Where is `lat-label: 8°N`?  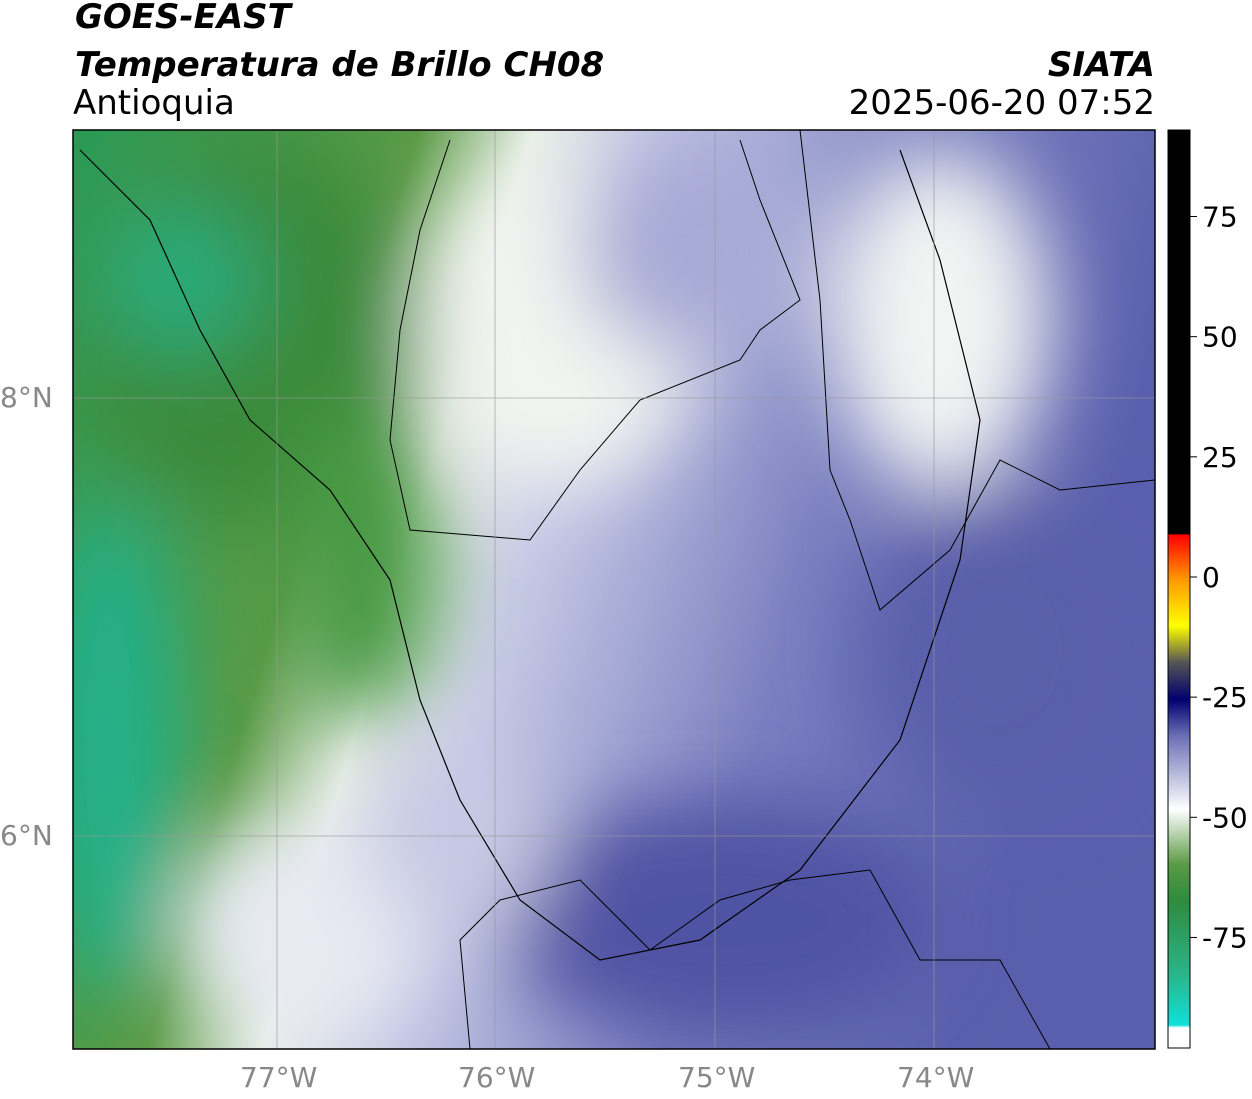 lat-label: 8°N is located at coordinates (26, 397).